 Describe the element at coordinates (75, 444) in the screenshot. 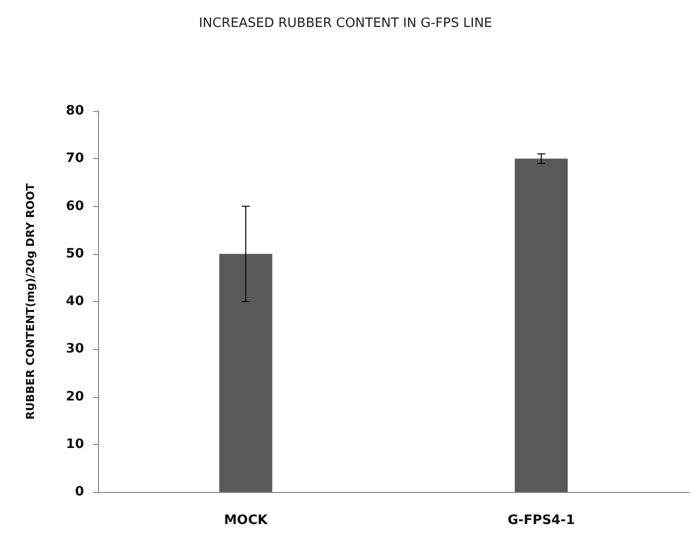

I see `y-tick-label: 10` at that location.